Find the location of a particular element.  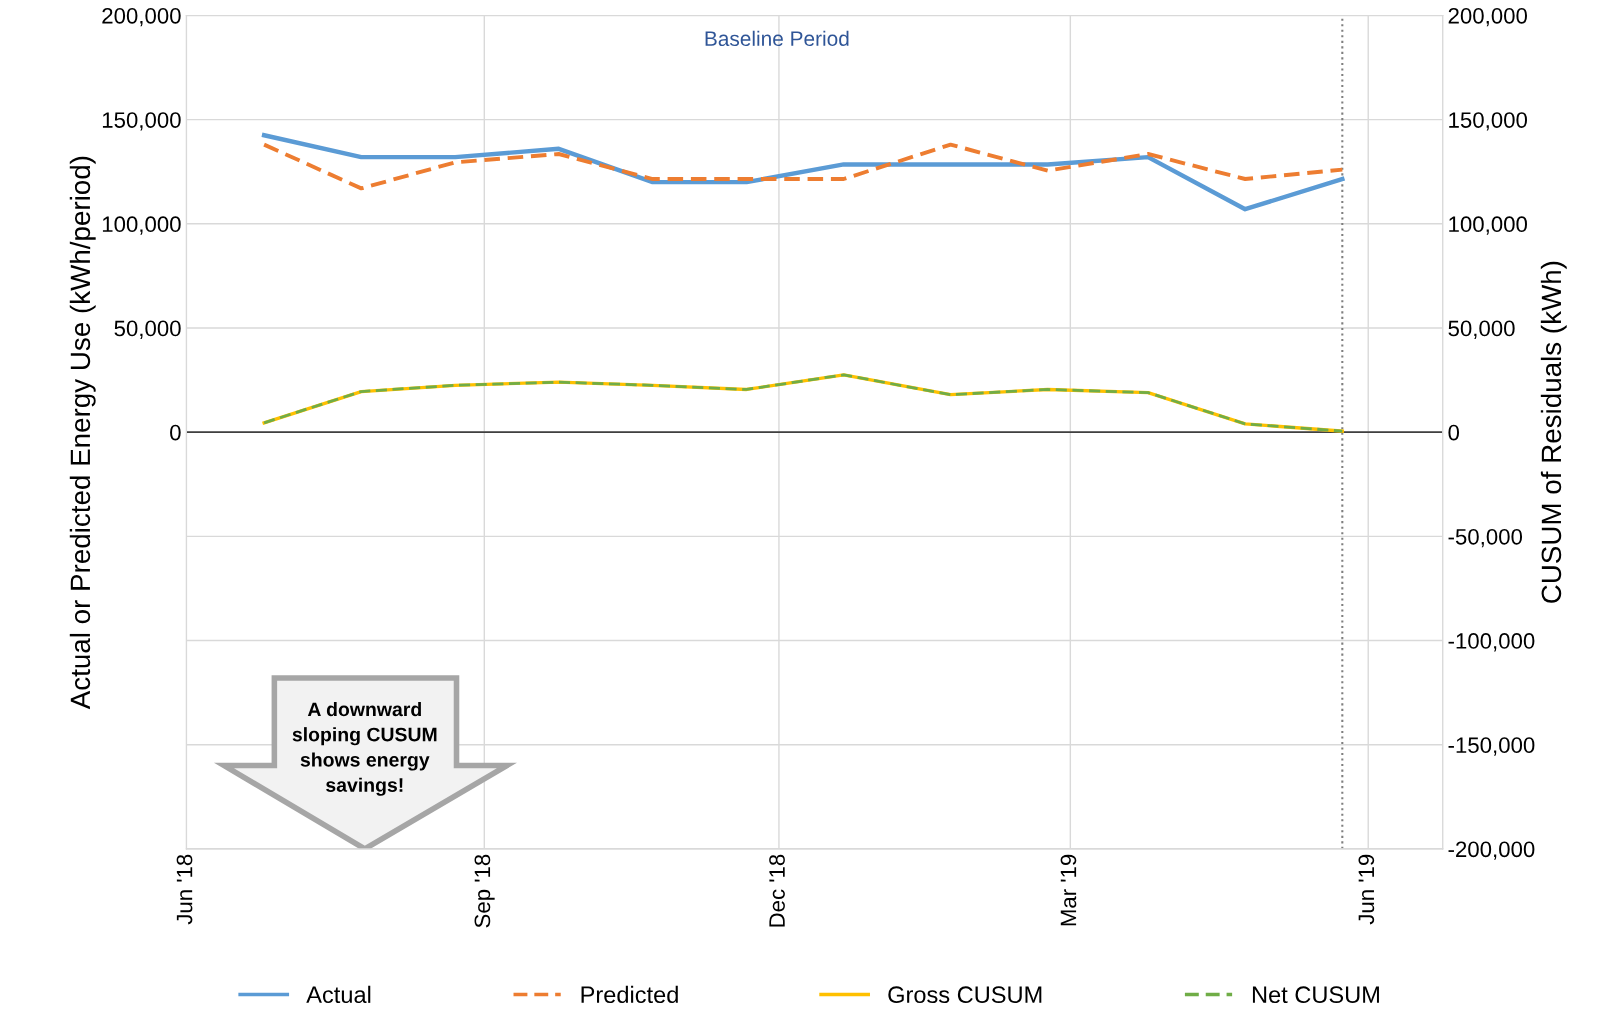

y-axis-title: Actual or Predicted Energy Use (kWh/period) is located at coordinates (82, 433).